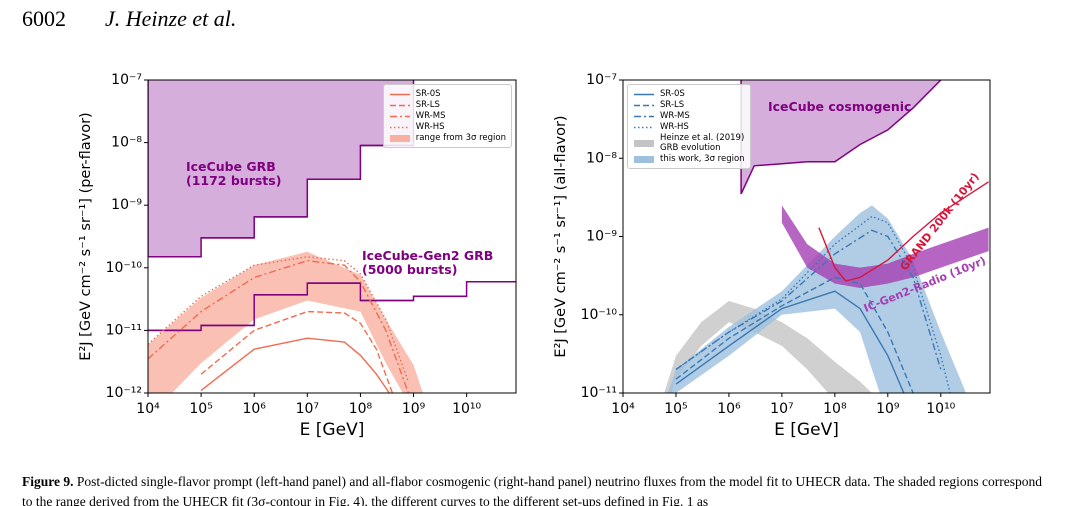 This screenshot has width=1067, height=506. I want to click on page-number: 6002, so click(44, 18).